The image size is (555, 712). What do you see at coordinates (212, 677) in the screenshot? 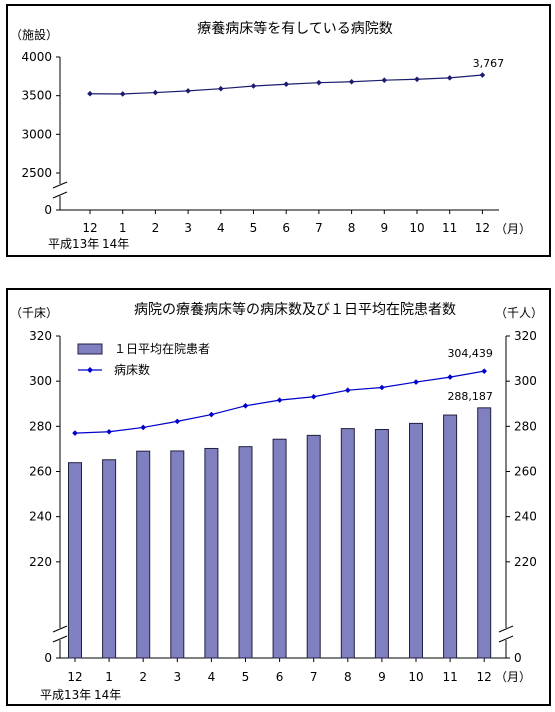
I see `chart2-x-tick-label: 4` at bounding box center [212, 677].